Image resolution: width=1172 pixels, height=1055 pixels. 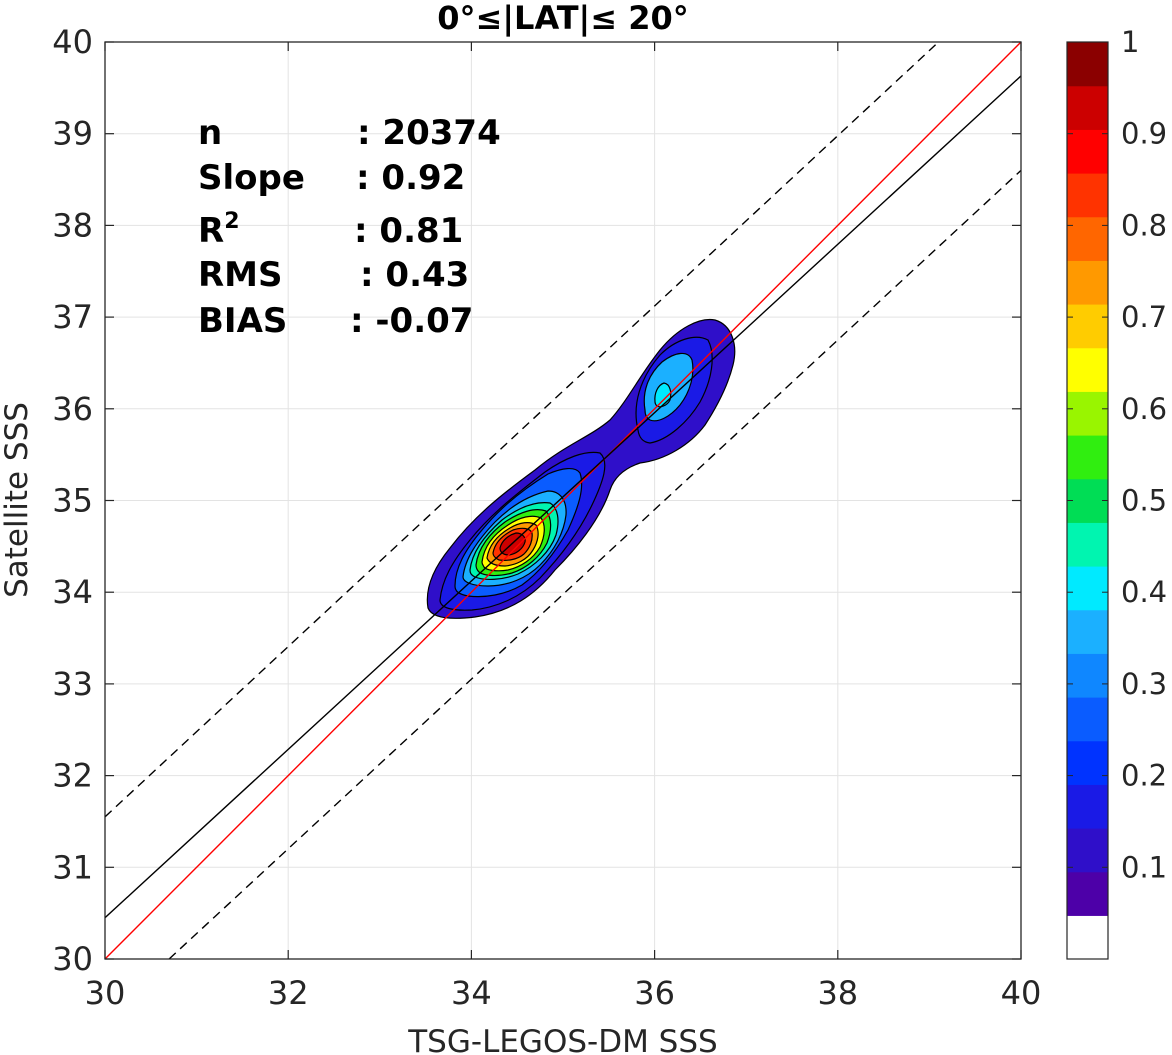 What do you see at coordinates (1144, 501) in the screenshot?
I see `colorbar-tick-label: 0.5` at bounding box center [1144, 501].